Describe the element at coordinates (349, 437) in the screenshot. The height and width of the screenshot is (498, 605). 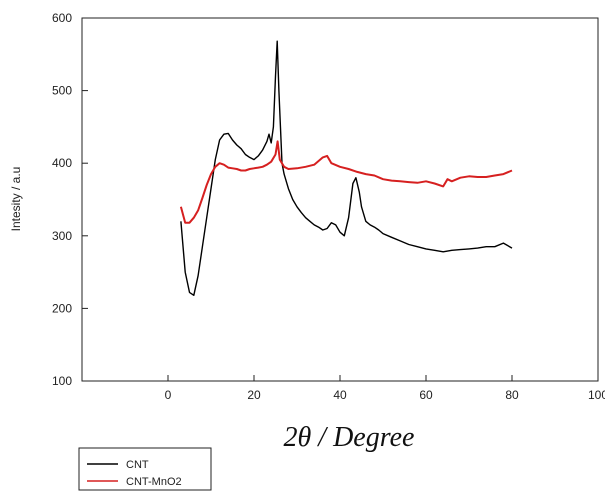
I see `x-axis-label: 2θ / Degree` at that location.